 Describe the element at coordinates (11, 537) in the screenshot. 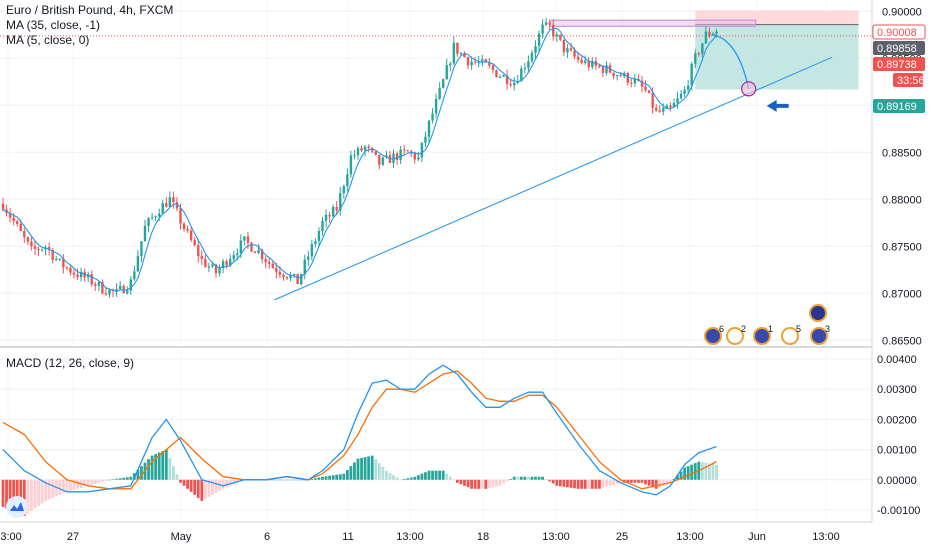

I see `time-tick-label: 13:00` at that location.